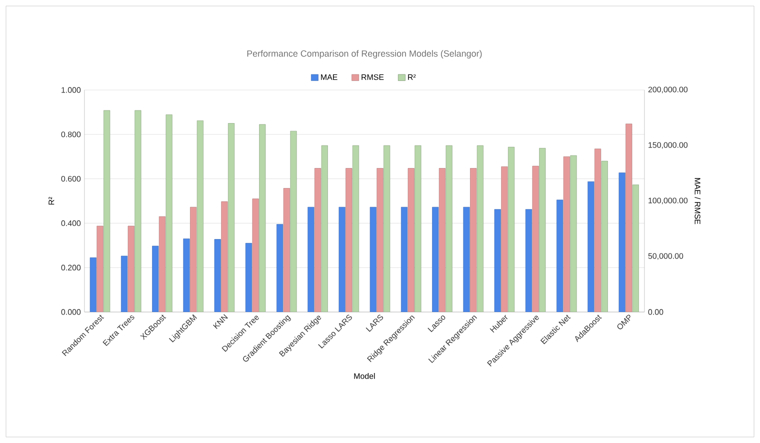  What do you see at coordinates (364, 54) in the screenshot?
I see `chart-title: Performance Comparison of Regression Models (Selangor)` at bounding box center [364, 54].